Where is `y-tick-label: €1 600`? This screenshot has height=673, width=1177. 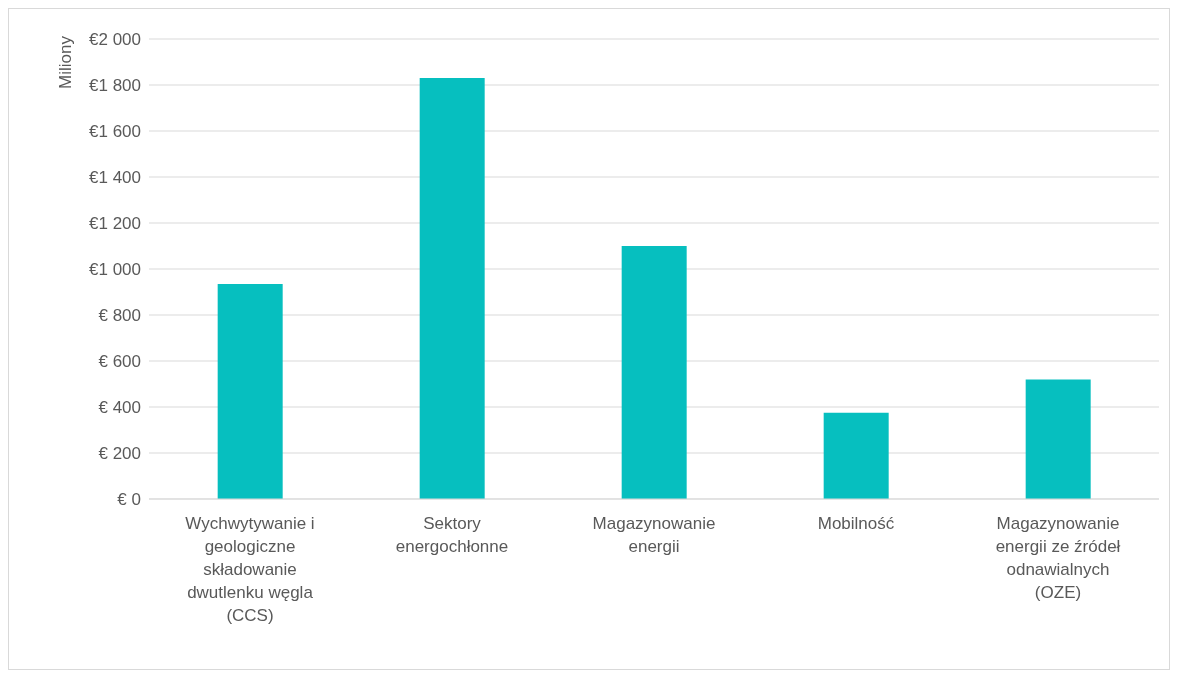
y-tick-label: €1 600 is located at coordinates (115, 132).